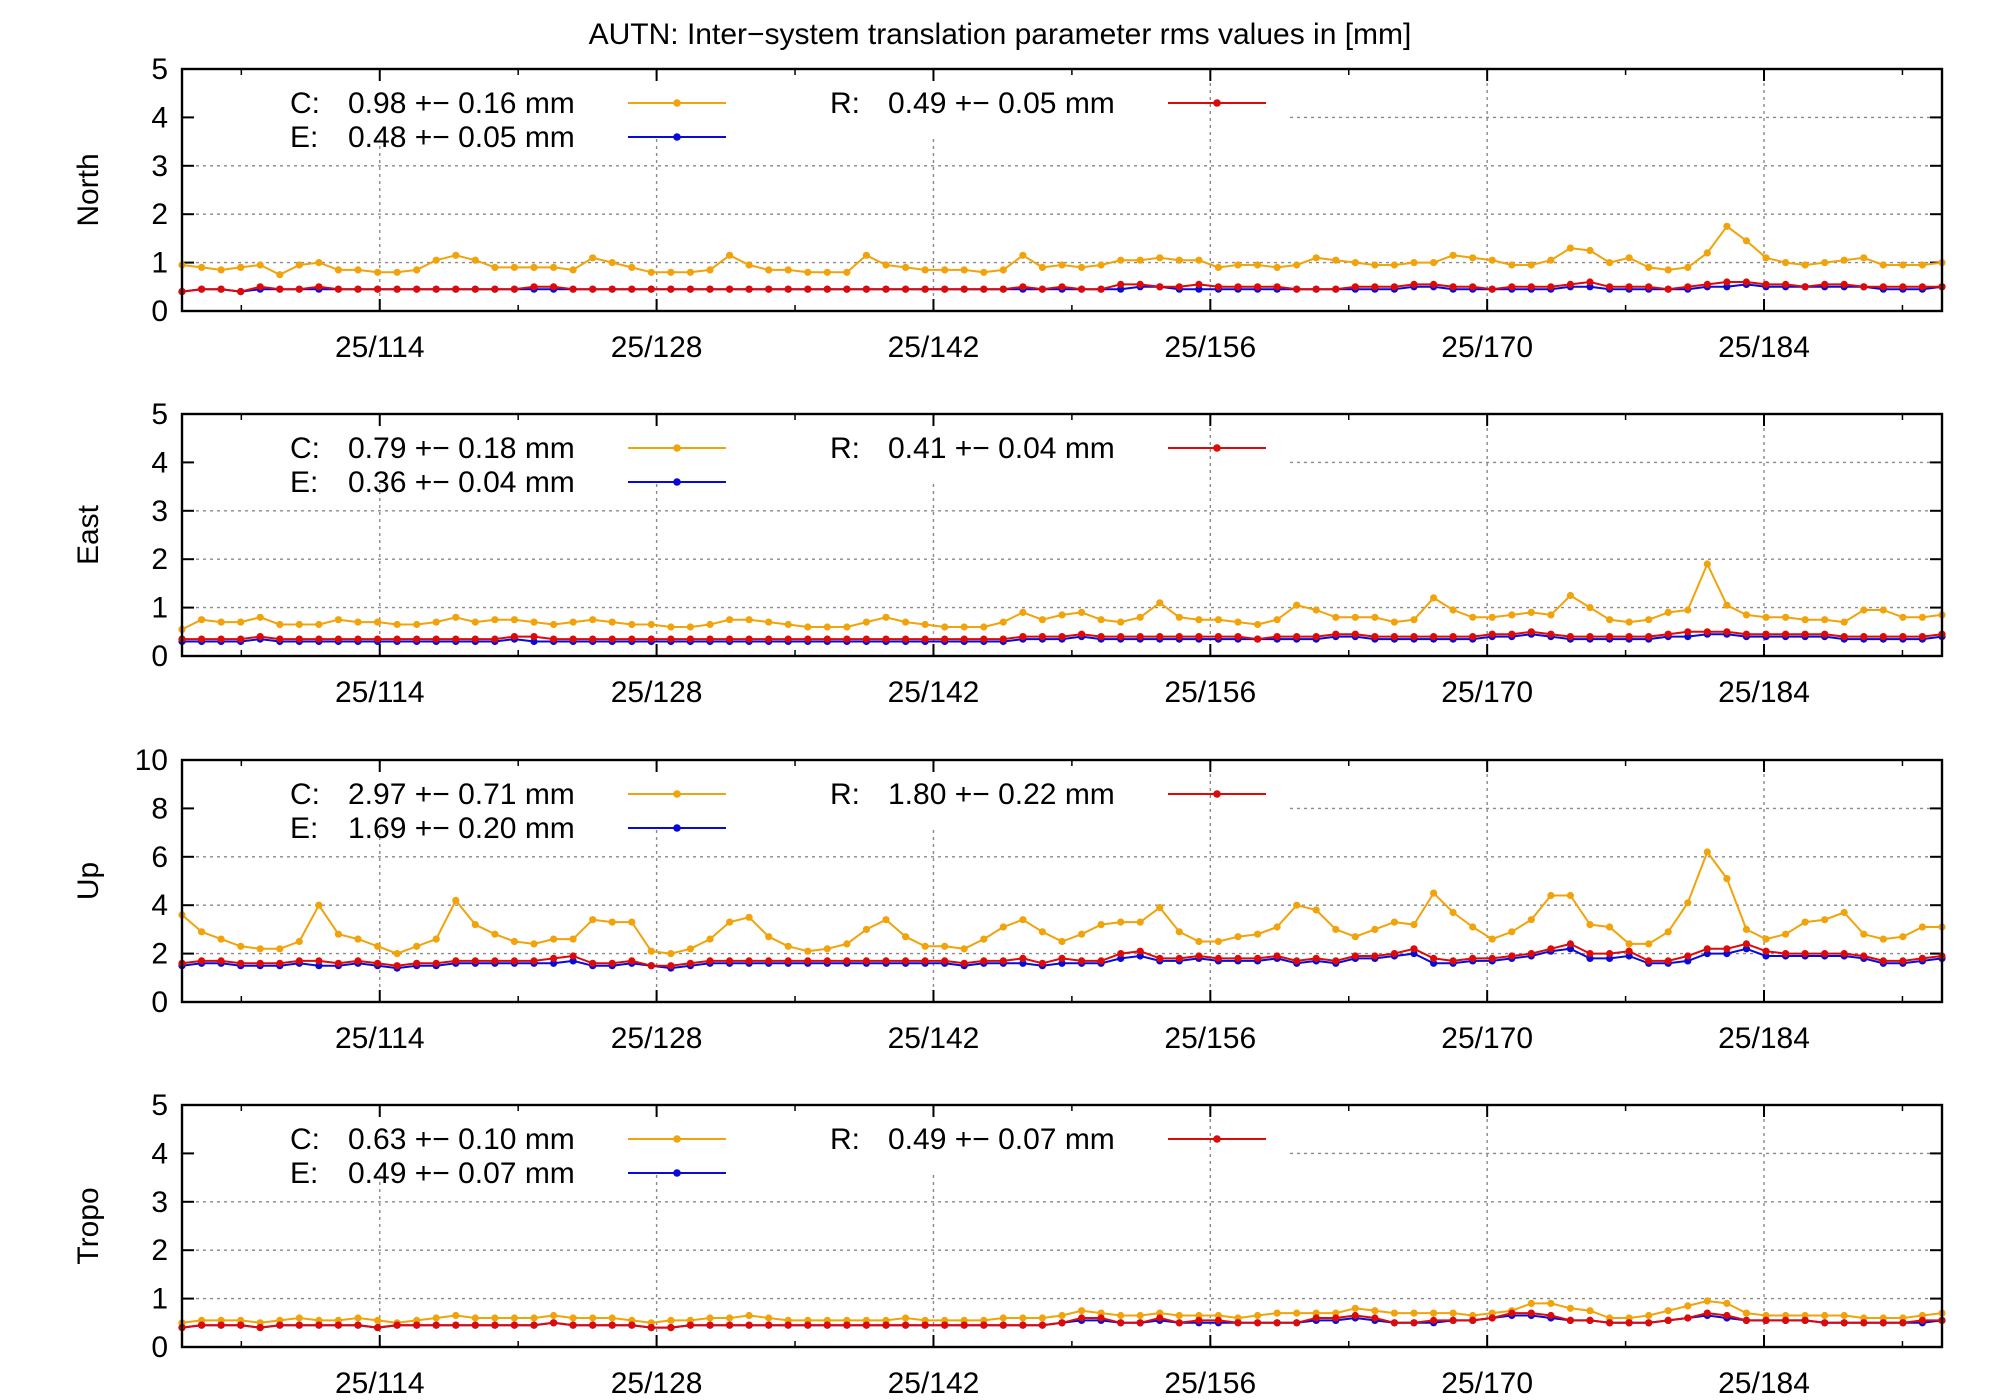 The image size is (2000, 1400). I want to click on legend-swatch-point-r, so click(1217, 448).